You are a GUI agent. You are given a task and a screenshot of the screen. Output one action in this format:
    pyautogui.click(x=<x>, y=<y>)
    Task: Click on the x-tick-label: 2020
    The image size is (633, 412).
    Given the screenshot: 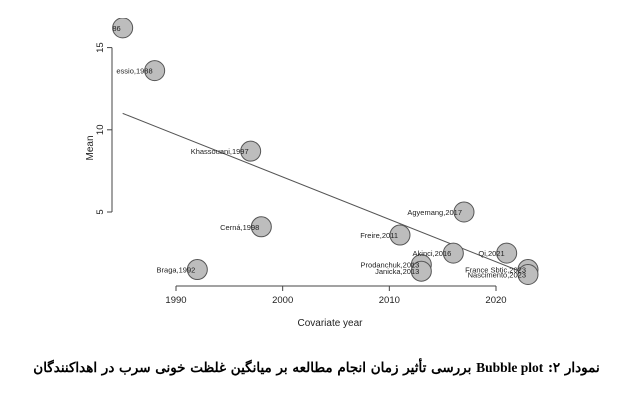 What is the action you would take?
    pyautogui.click(x=495, y=300)
    